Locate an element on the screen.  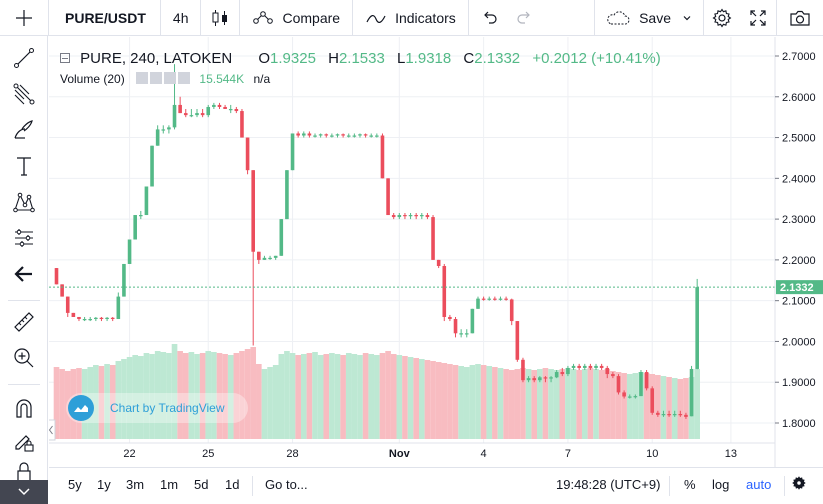
crosshair-menu-icon is located at coordinates (24, 18).